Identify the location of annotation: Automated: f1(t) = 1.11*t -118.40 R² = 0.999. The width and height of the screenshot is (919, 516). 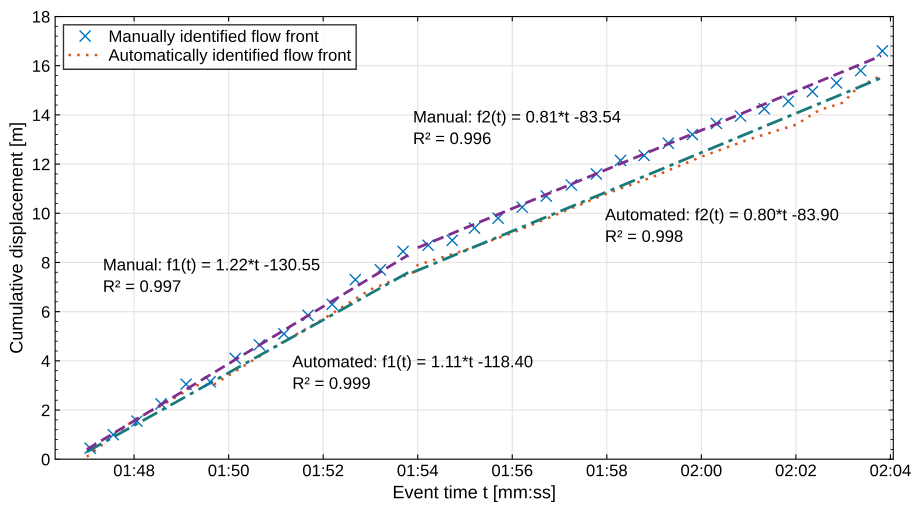
(412, 372).